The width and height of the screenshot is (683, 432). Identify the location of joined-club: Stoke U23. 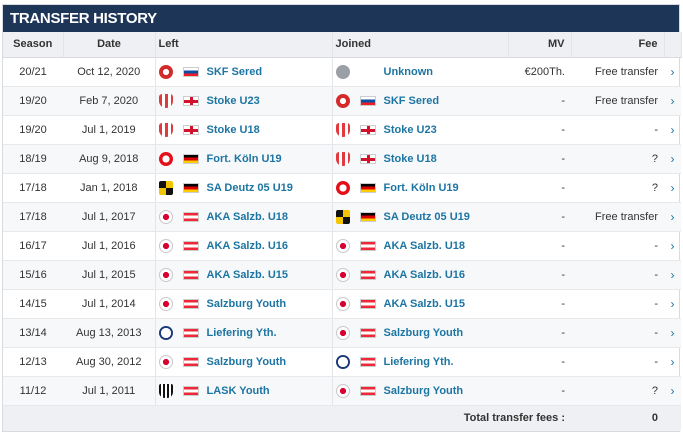
(420, 130).